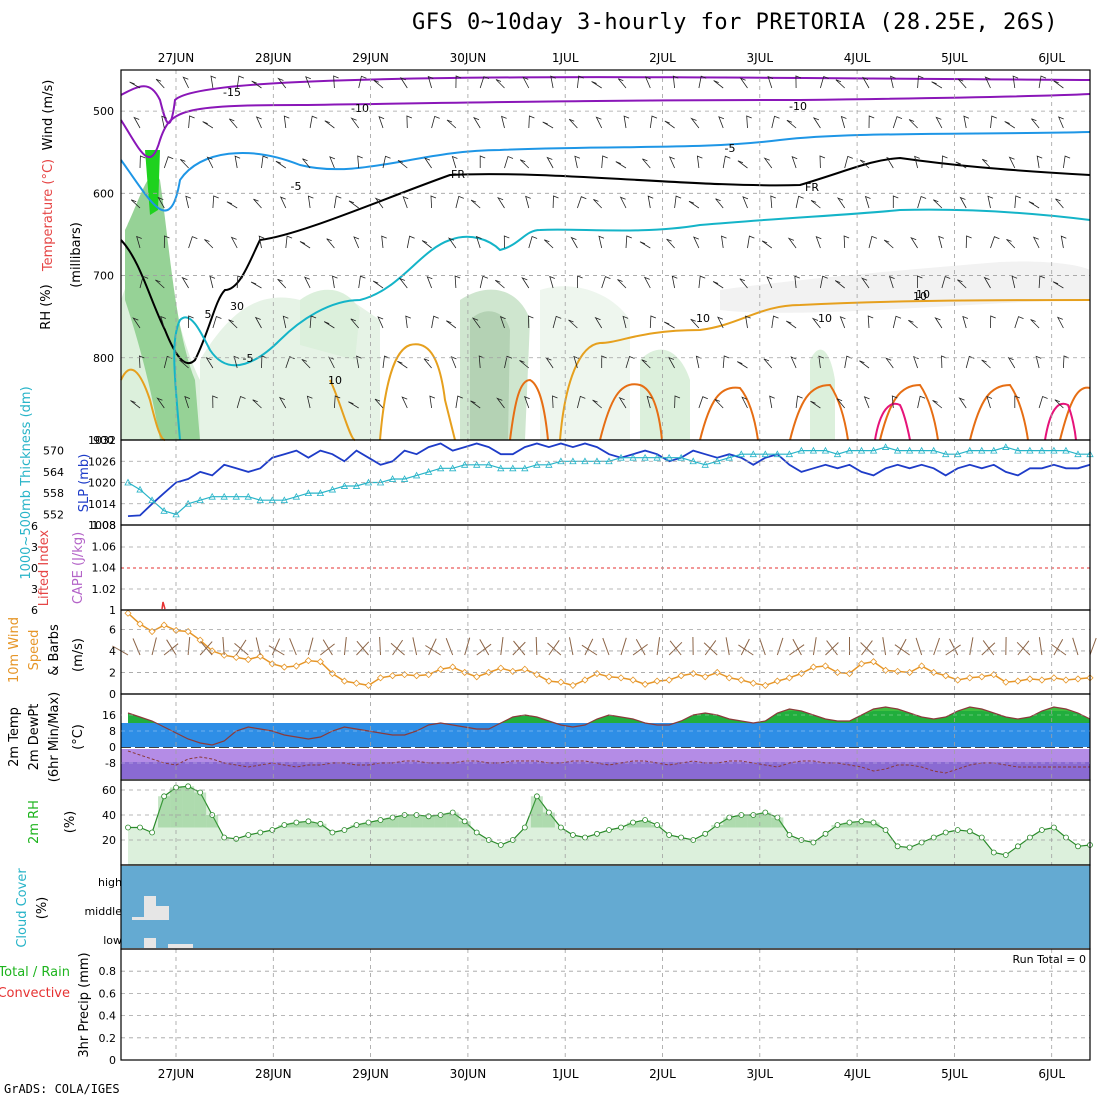 This screenshot has height=1100, width=1100. What do you see at coordinates (53, 451) in the screenshot?
I see `ytick-thk-570: 570` at bounding box center [53, 451].